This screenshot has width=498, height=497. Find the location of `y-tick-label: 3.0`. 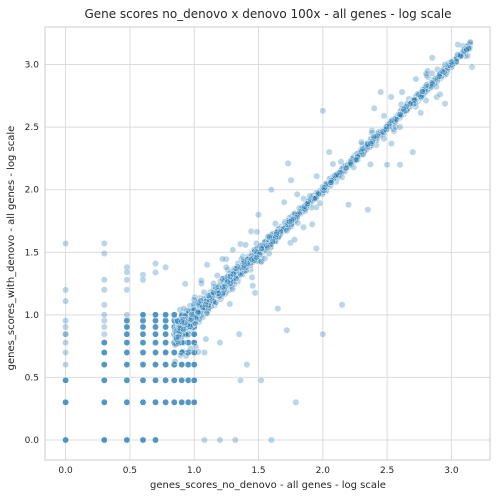

y-tick-label: 3.0 is located at coordinates (32, 66).